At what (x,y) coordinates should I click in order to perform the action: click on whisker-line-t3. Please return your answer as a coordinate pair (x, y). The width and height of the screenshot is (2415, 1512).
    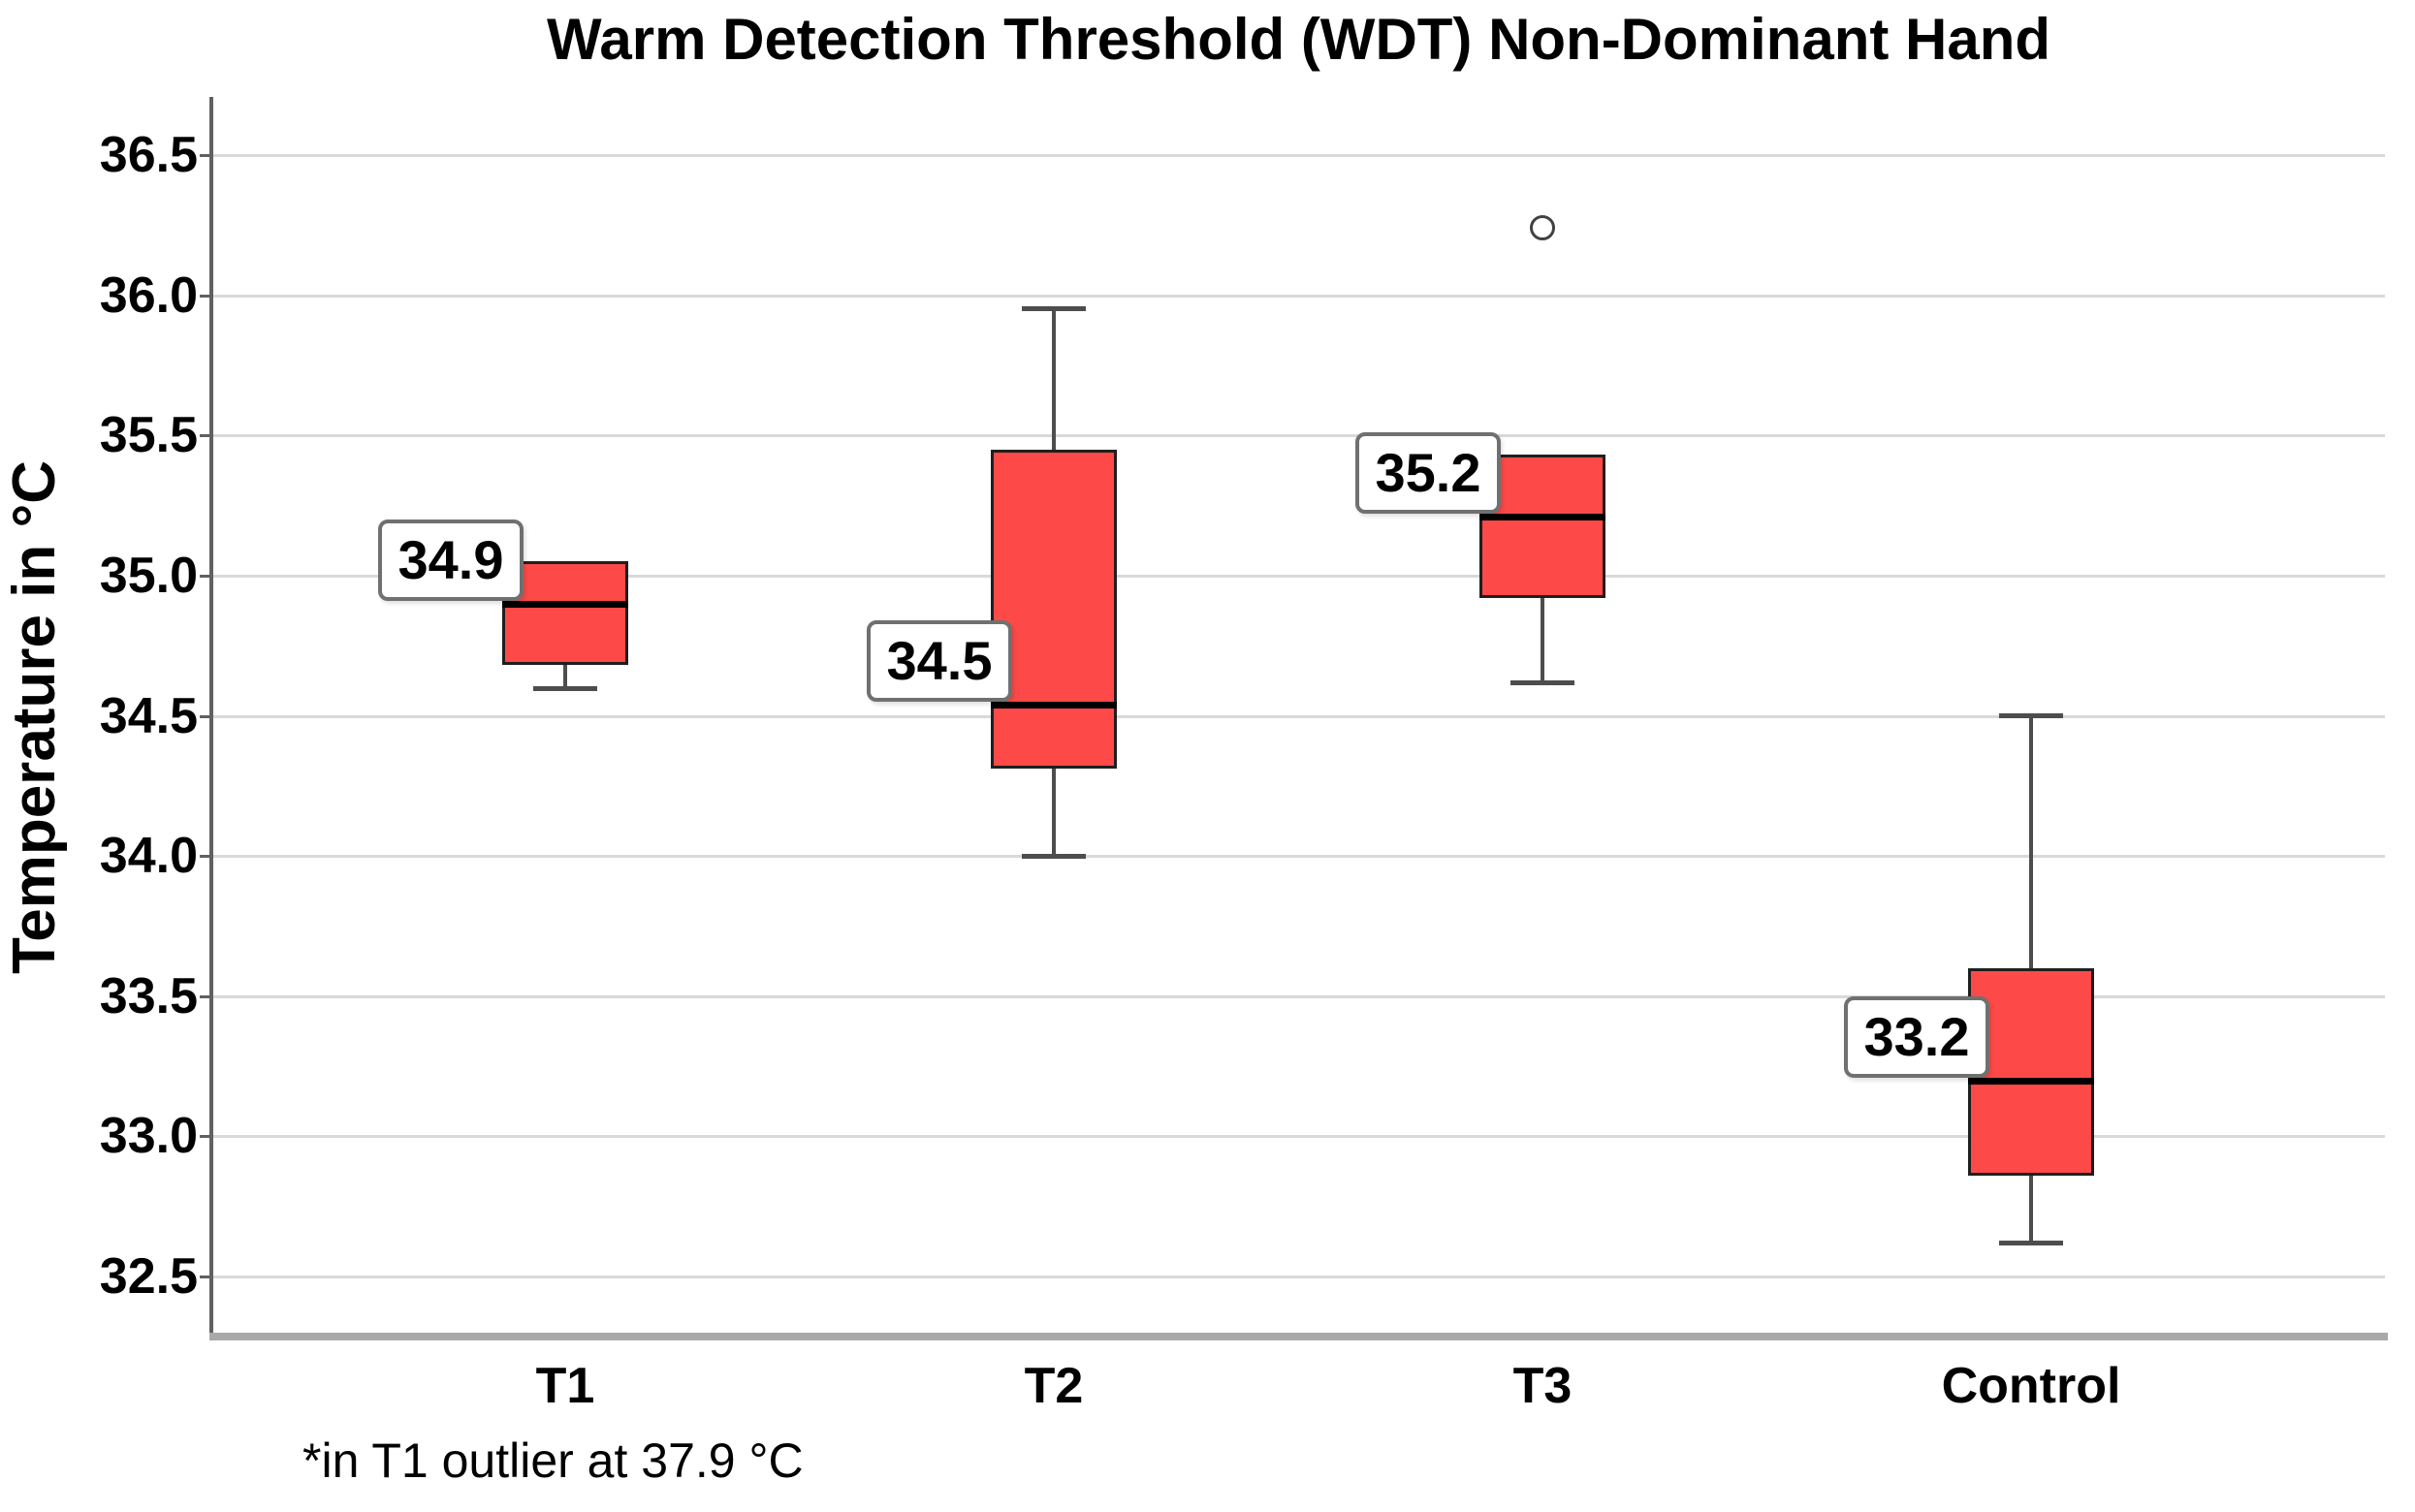
    Looking at the image, I should click on (1542, 640).